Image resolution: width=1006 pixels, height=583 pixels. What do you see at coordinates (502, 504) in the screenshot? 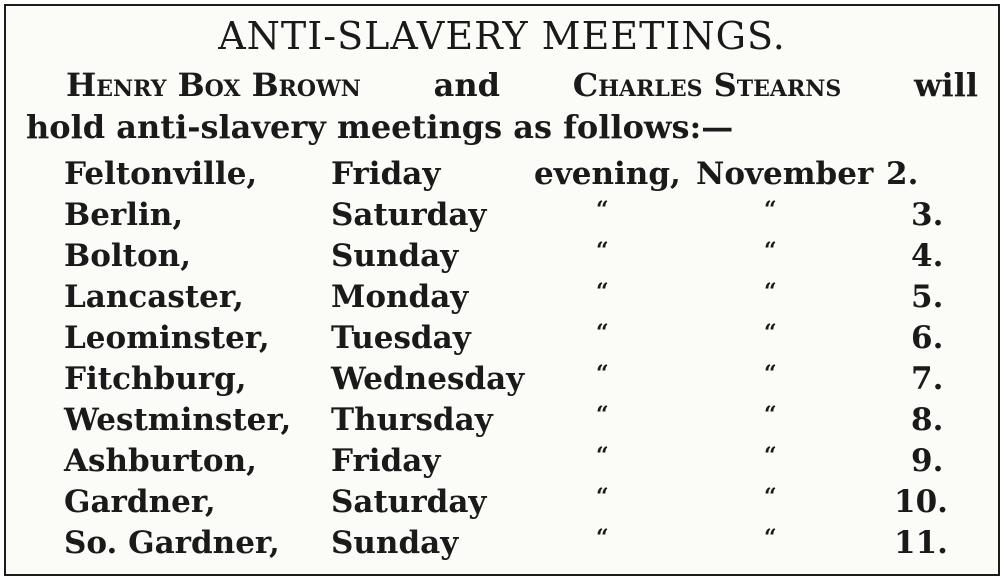
I see `schedule-row: Gardner, Saturday “ “ 10.` at bounding box center [502, 504].